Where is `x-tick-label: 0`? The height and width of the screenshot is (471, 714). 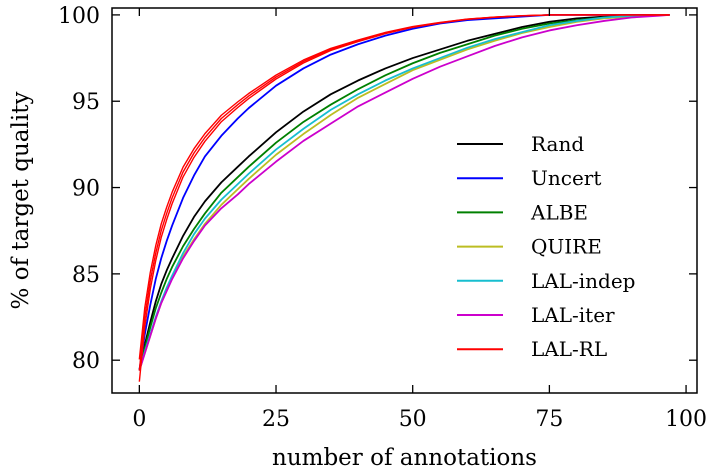 x-tick-label: 0 is located at coordinates (139, 419).